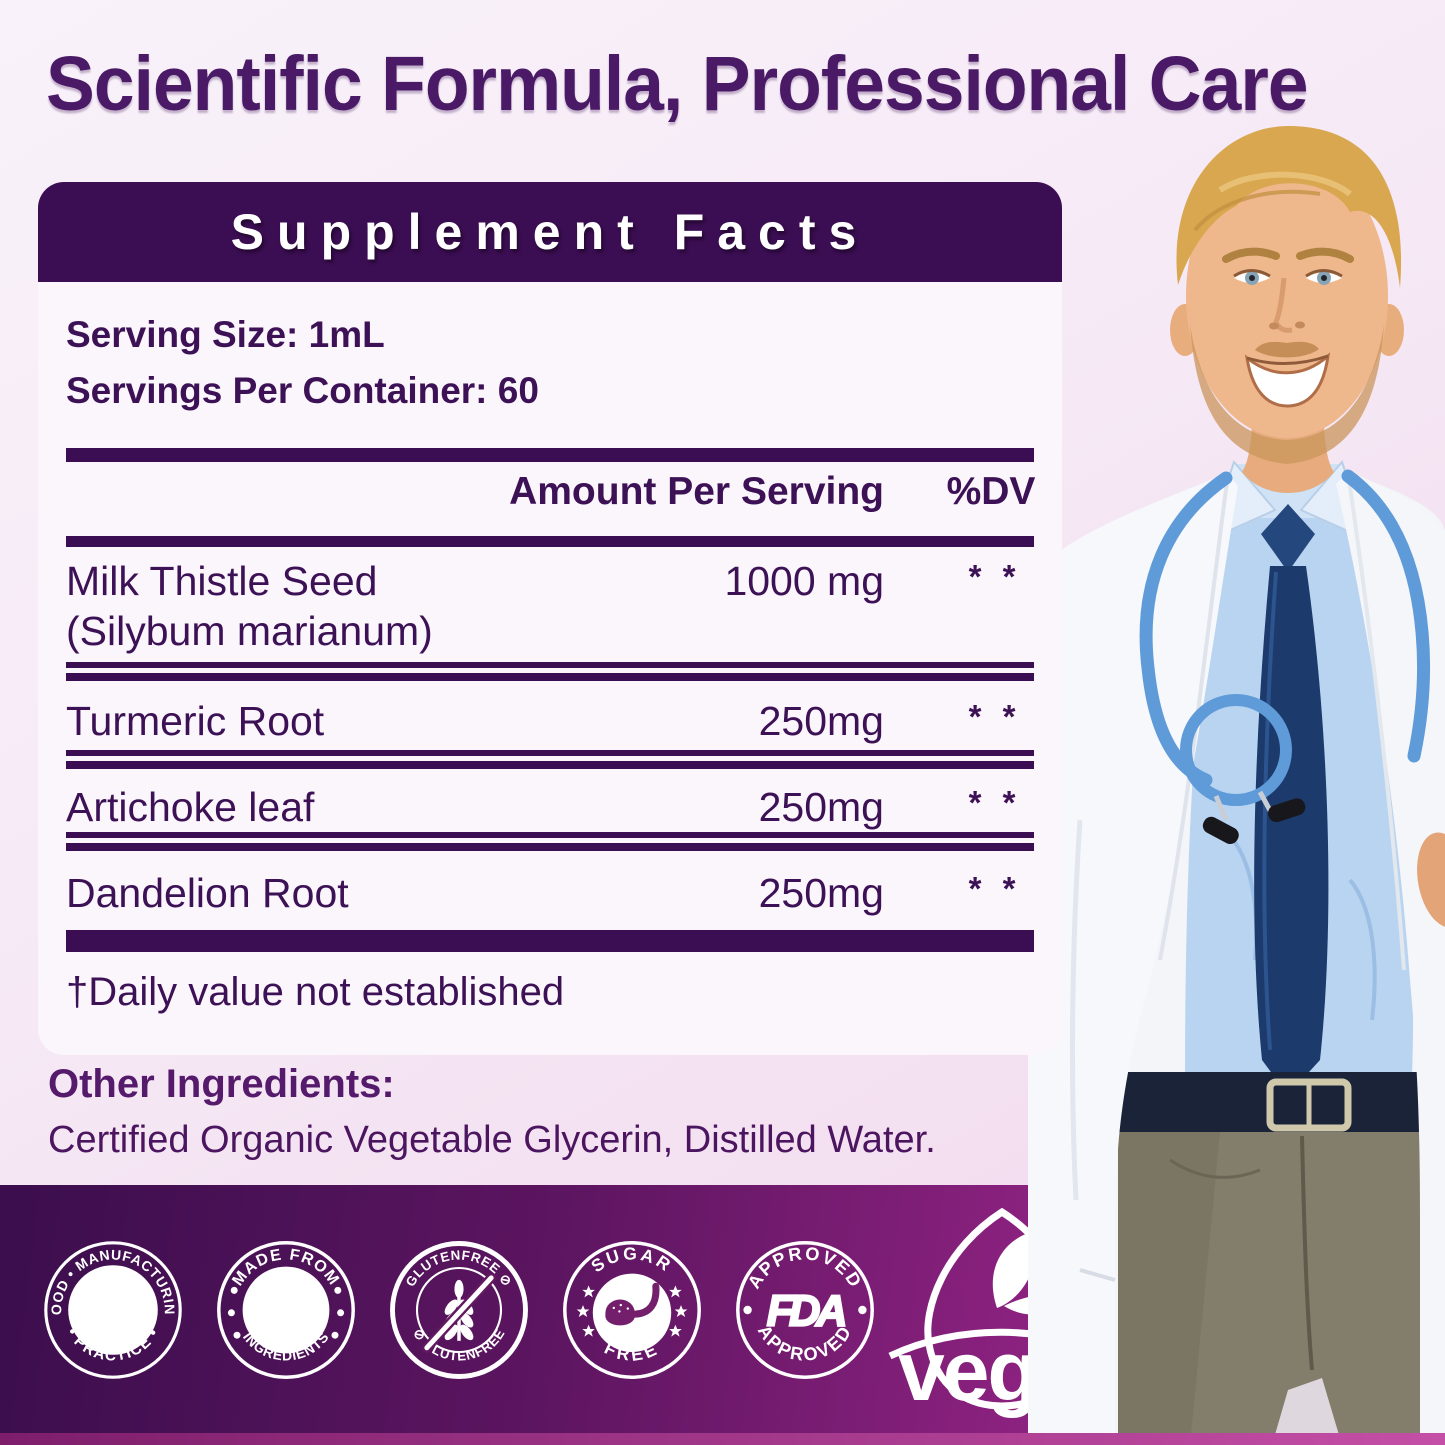  What do you see at coordinates (550, 893) in the screenshot?
I see `table-row: Dandelion Root 250mg * *` at bounding box center [550, 893].